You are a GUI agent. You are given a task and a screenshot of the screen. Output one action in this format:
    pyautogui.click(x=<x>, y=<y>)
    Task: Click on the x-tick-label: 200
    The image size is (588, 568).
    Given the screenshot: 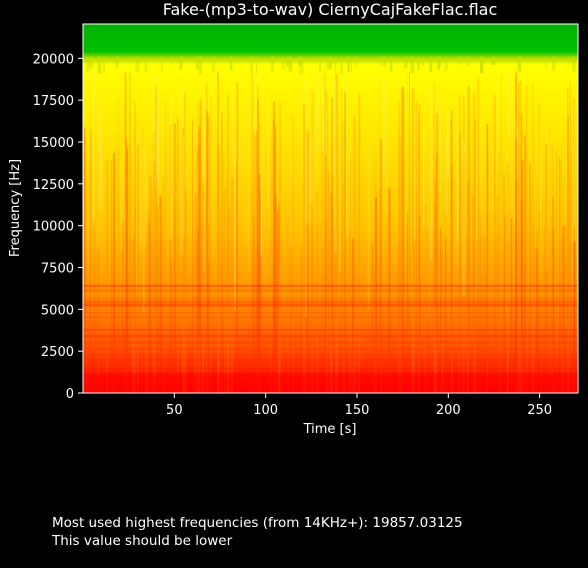 What is the action you would take?
    pyautogui.click(x=448, y=410)
    